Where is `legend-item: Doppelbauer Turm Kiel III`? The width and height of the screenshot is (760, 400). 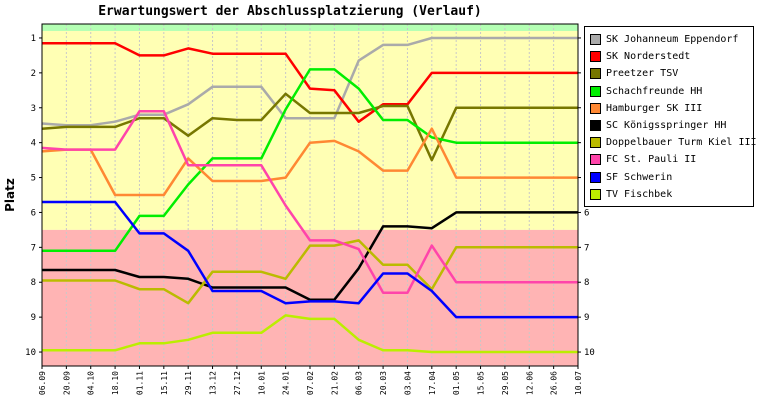
legend-item: Doppelbauer Turm Kiel III is located at coordinates (671, 142).